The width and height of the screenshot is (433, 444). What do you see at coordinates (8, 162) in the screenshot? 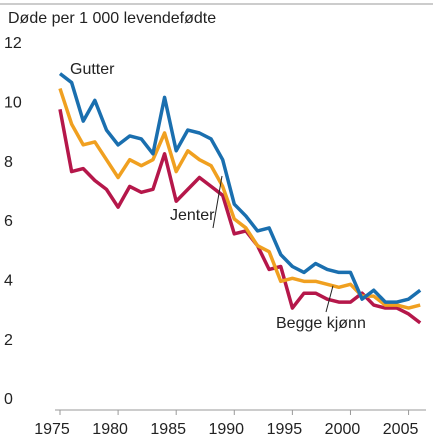
I see `y-tick-label: 8` at bounding box center [8, 162].